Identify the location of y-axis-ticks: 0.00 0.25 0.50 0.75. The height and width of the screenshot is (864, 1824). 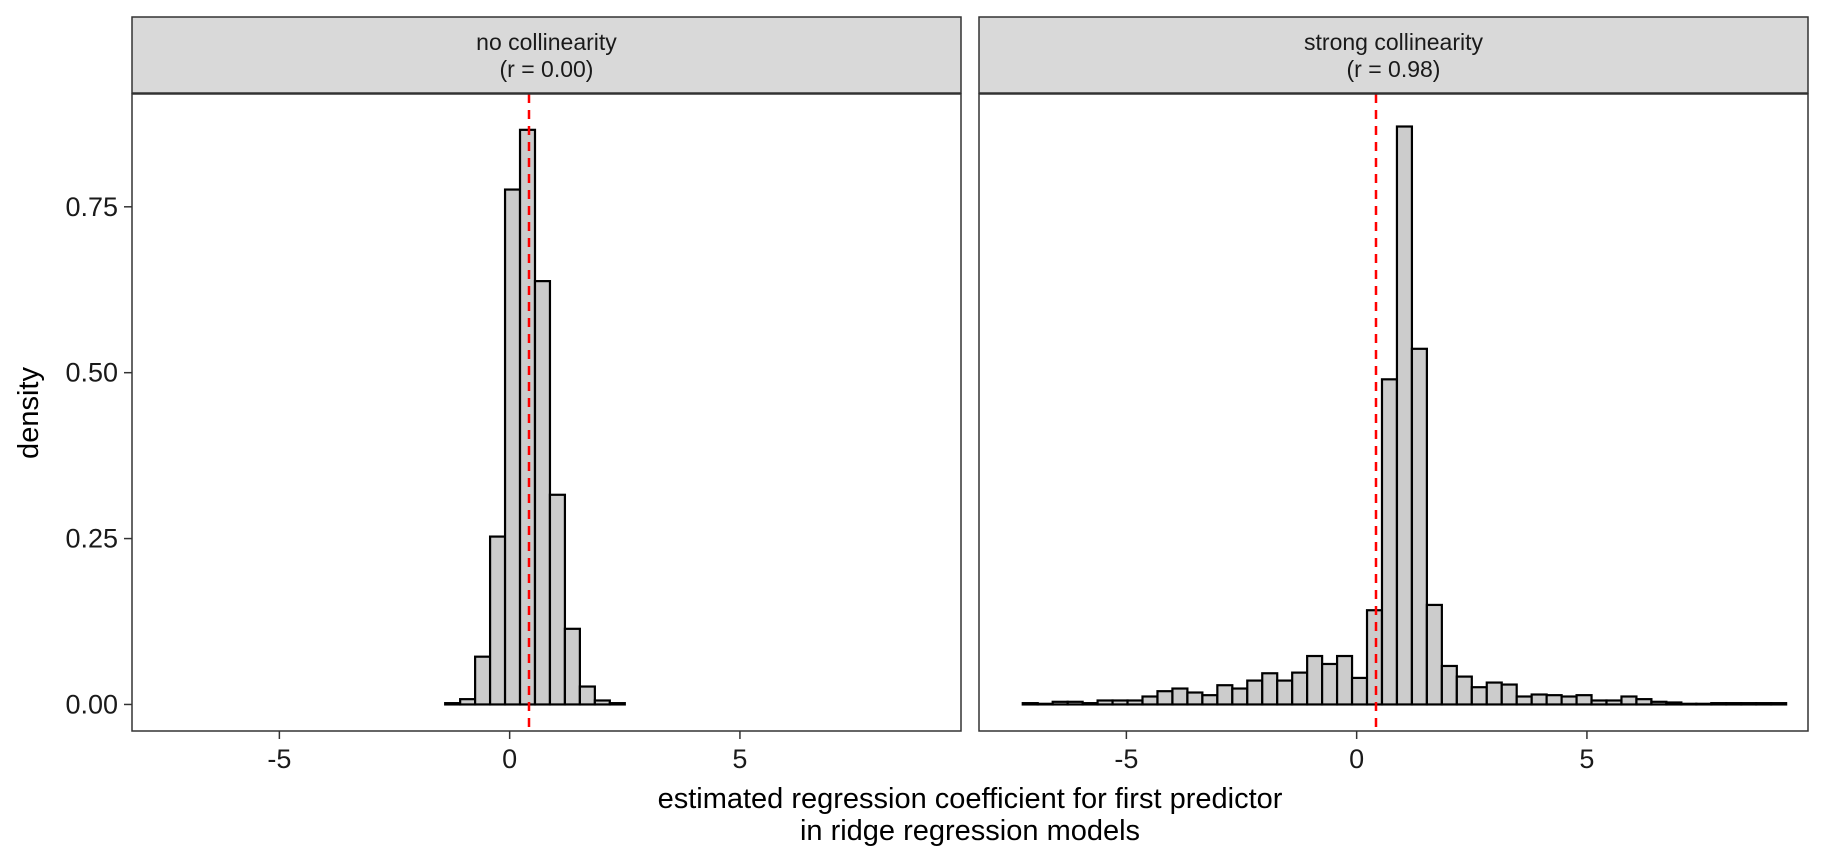
(98, 455).